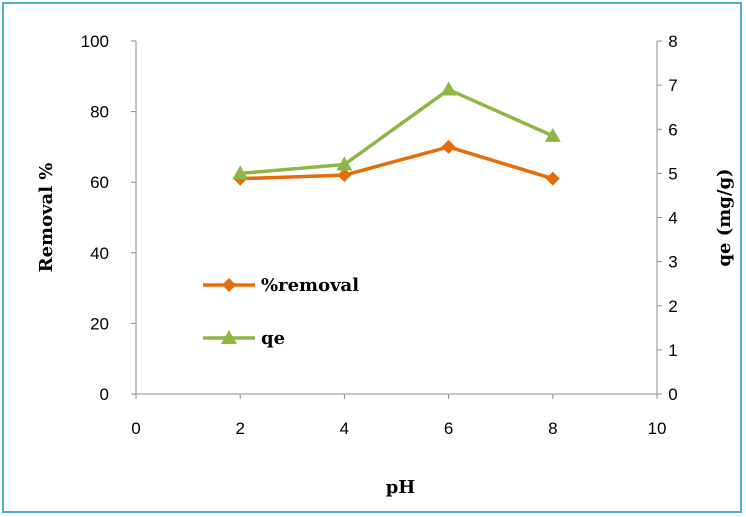 The image size is (746, 517). Describe the element at coordinates (672, 129) in the screenshot. I see `y2-tick-label: 6` at that location.